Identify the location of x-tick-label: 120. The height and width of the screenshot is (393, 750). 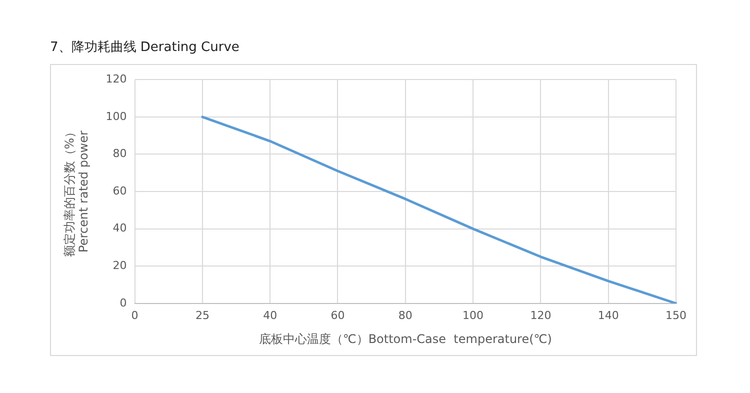
(541, 315).